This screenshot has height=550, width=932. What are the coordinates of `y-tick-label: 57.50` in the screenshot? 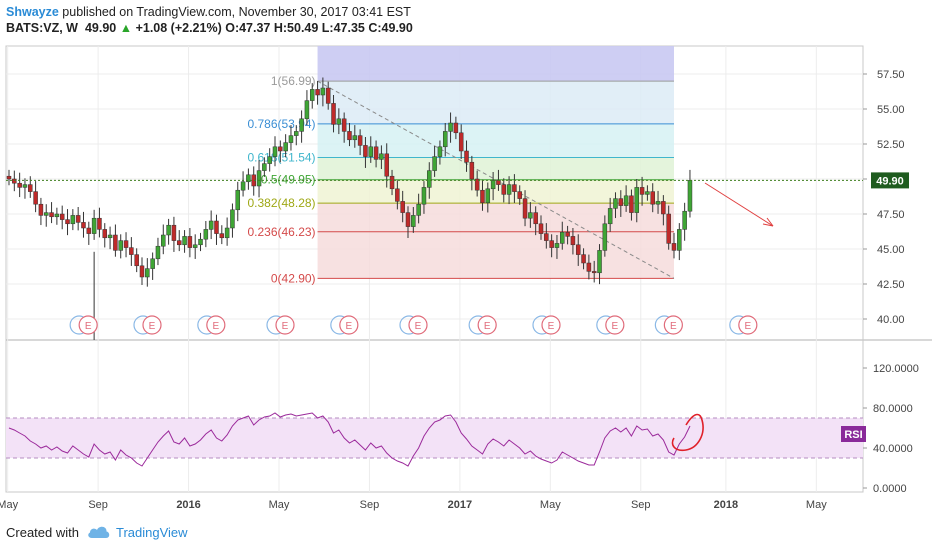 It's located at (891, 75).